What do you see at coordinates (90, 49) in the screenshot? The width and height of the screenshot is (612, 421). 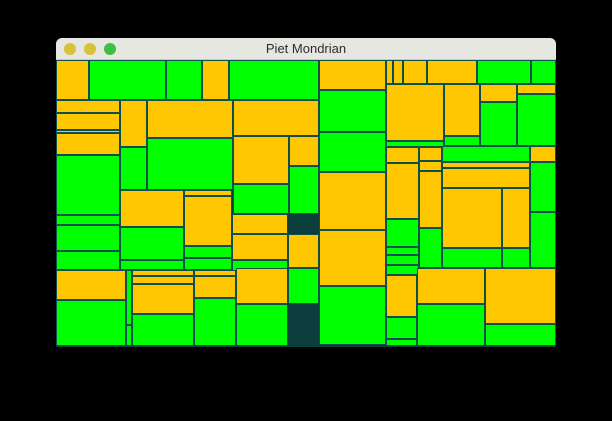 I see `minimize-button` at bounding box center [90, 49].